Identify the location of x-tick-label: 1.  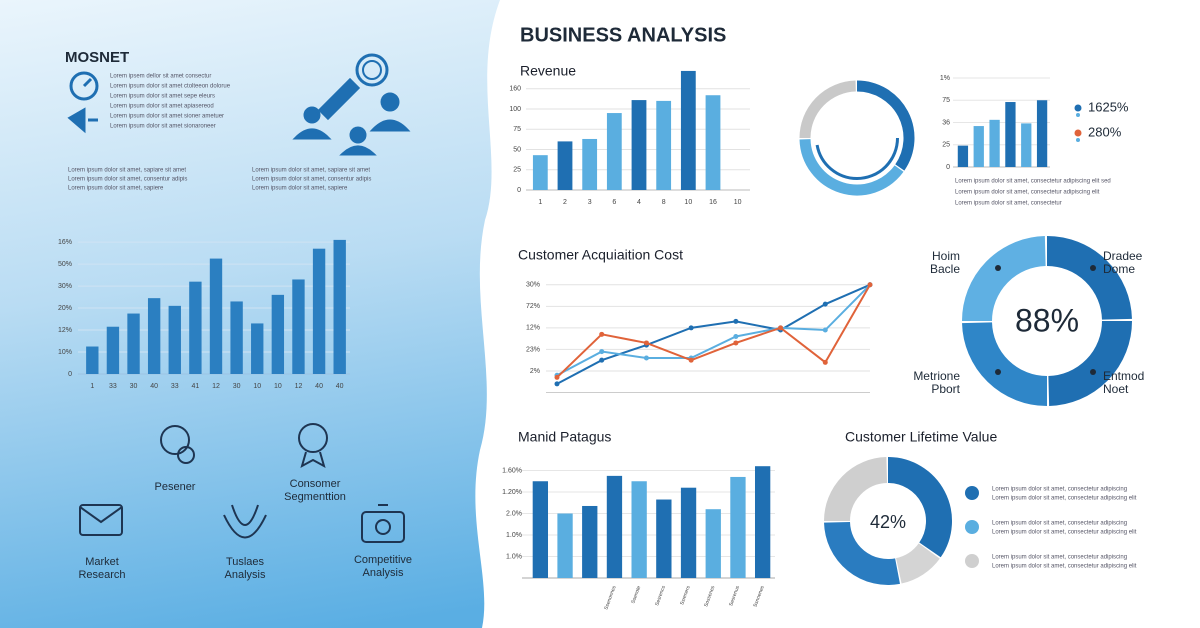
(92, 386).